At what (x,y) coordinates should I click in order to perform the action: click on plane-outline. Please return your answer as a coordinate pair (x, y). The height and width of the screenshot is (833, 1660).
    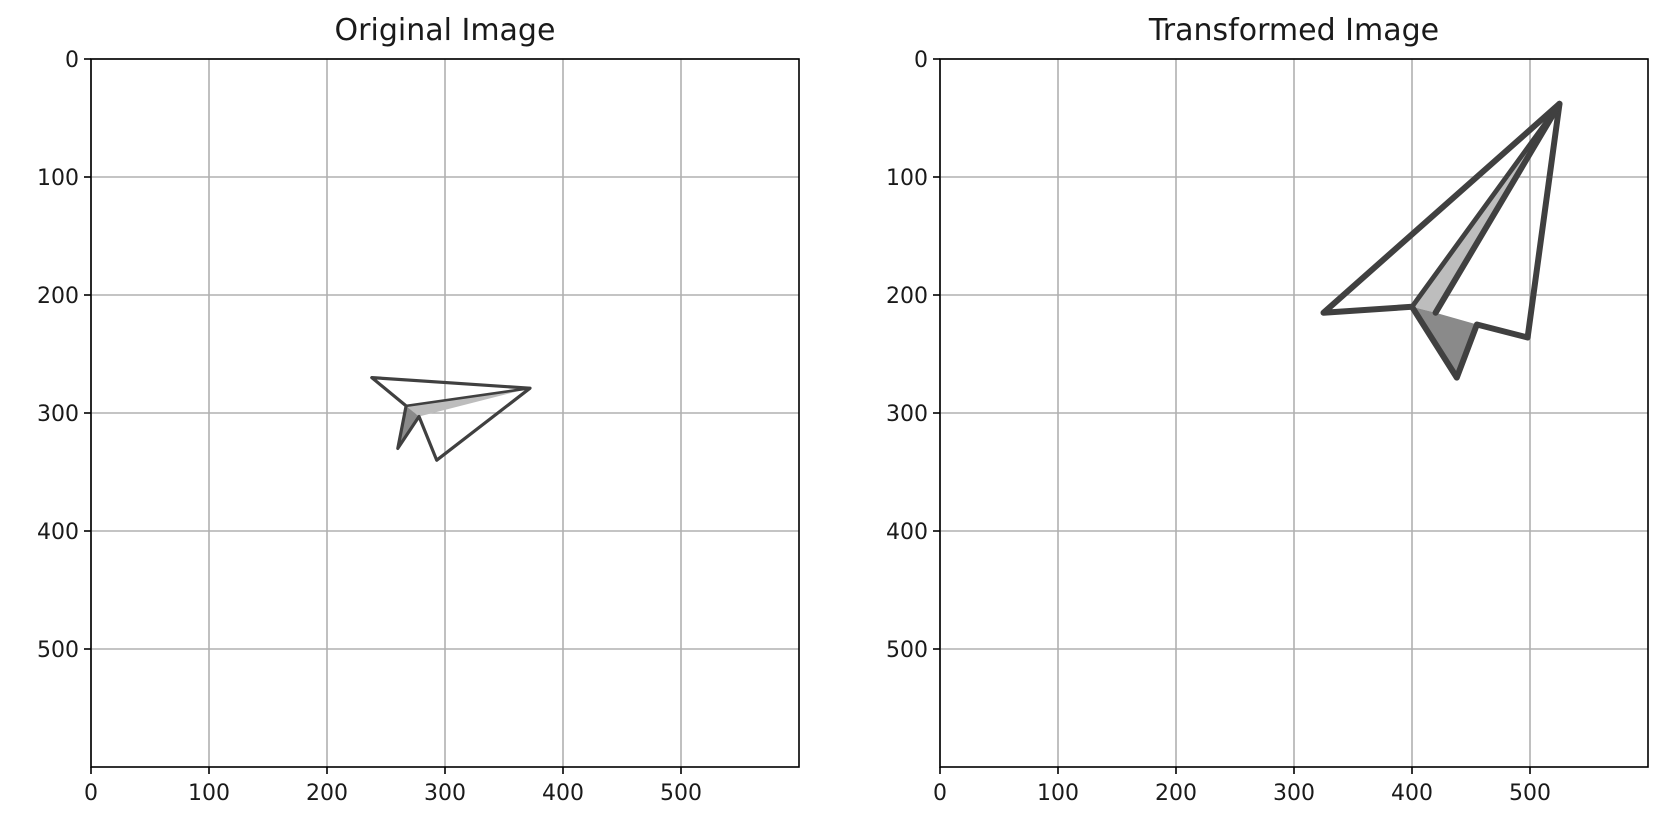
    Looking at the image, I should click on (451, 419).